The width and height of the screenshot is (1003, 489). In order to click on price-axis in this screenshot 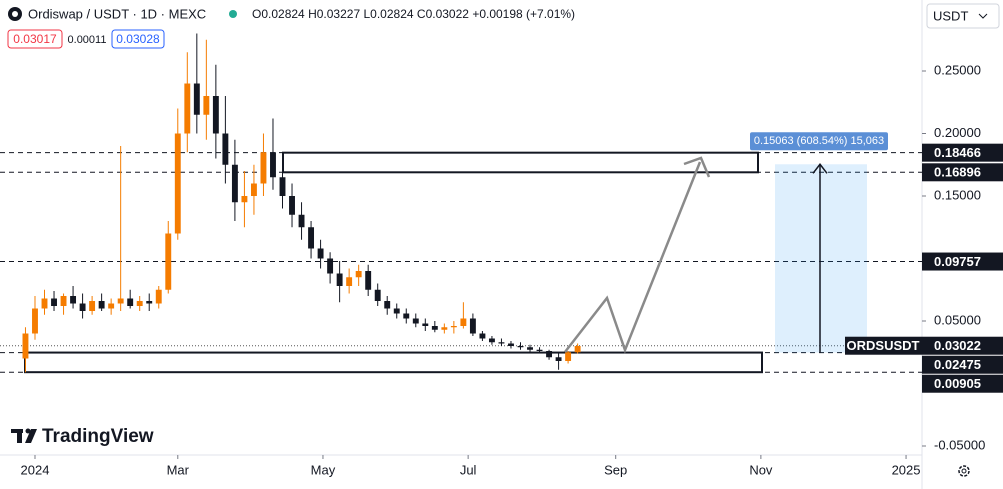, I will do `click(962, 244)`.